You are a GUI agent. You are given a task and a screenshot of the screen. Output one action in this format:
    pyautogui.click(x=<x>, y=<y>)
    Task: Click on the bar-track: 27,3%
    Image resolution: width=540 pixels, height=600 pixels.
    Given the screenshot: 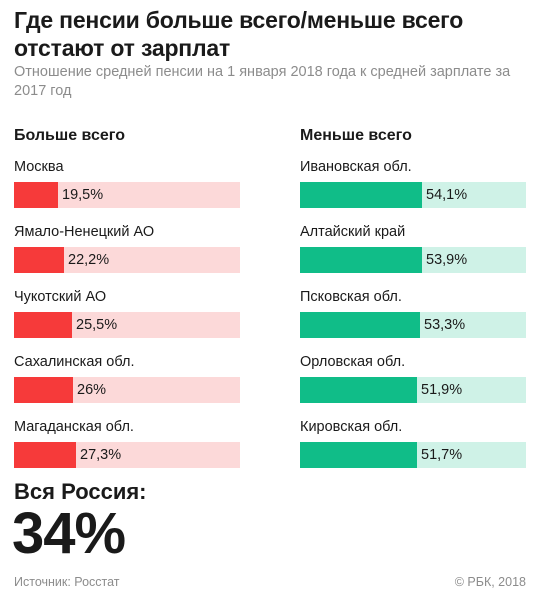 What is the action you would take?
    pyautogui.click(x=127, y=455)
    